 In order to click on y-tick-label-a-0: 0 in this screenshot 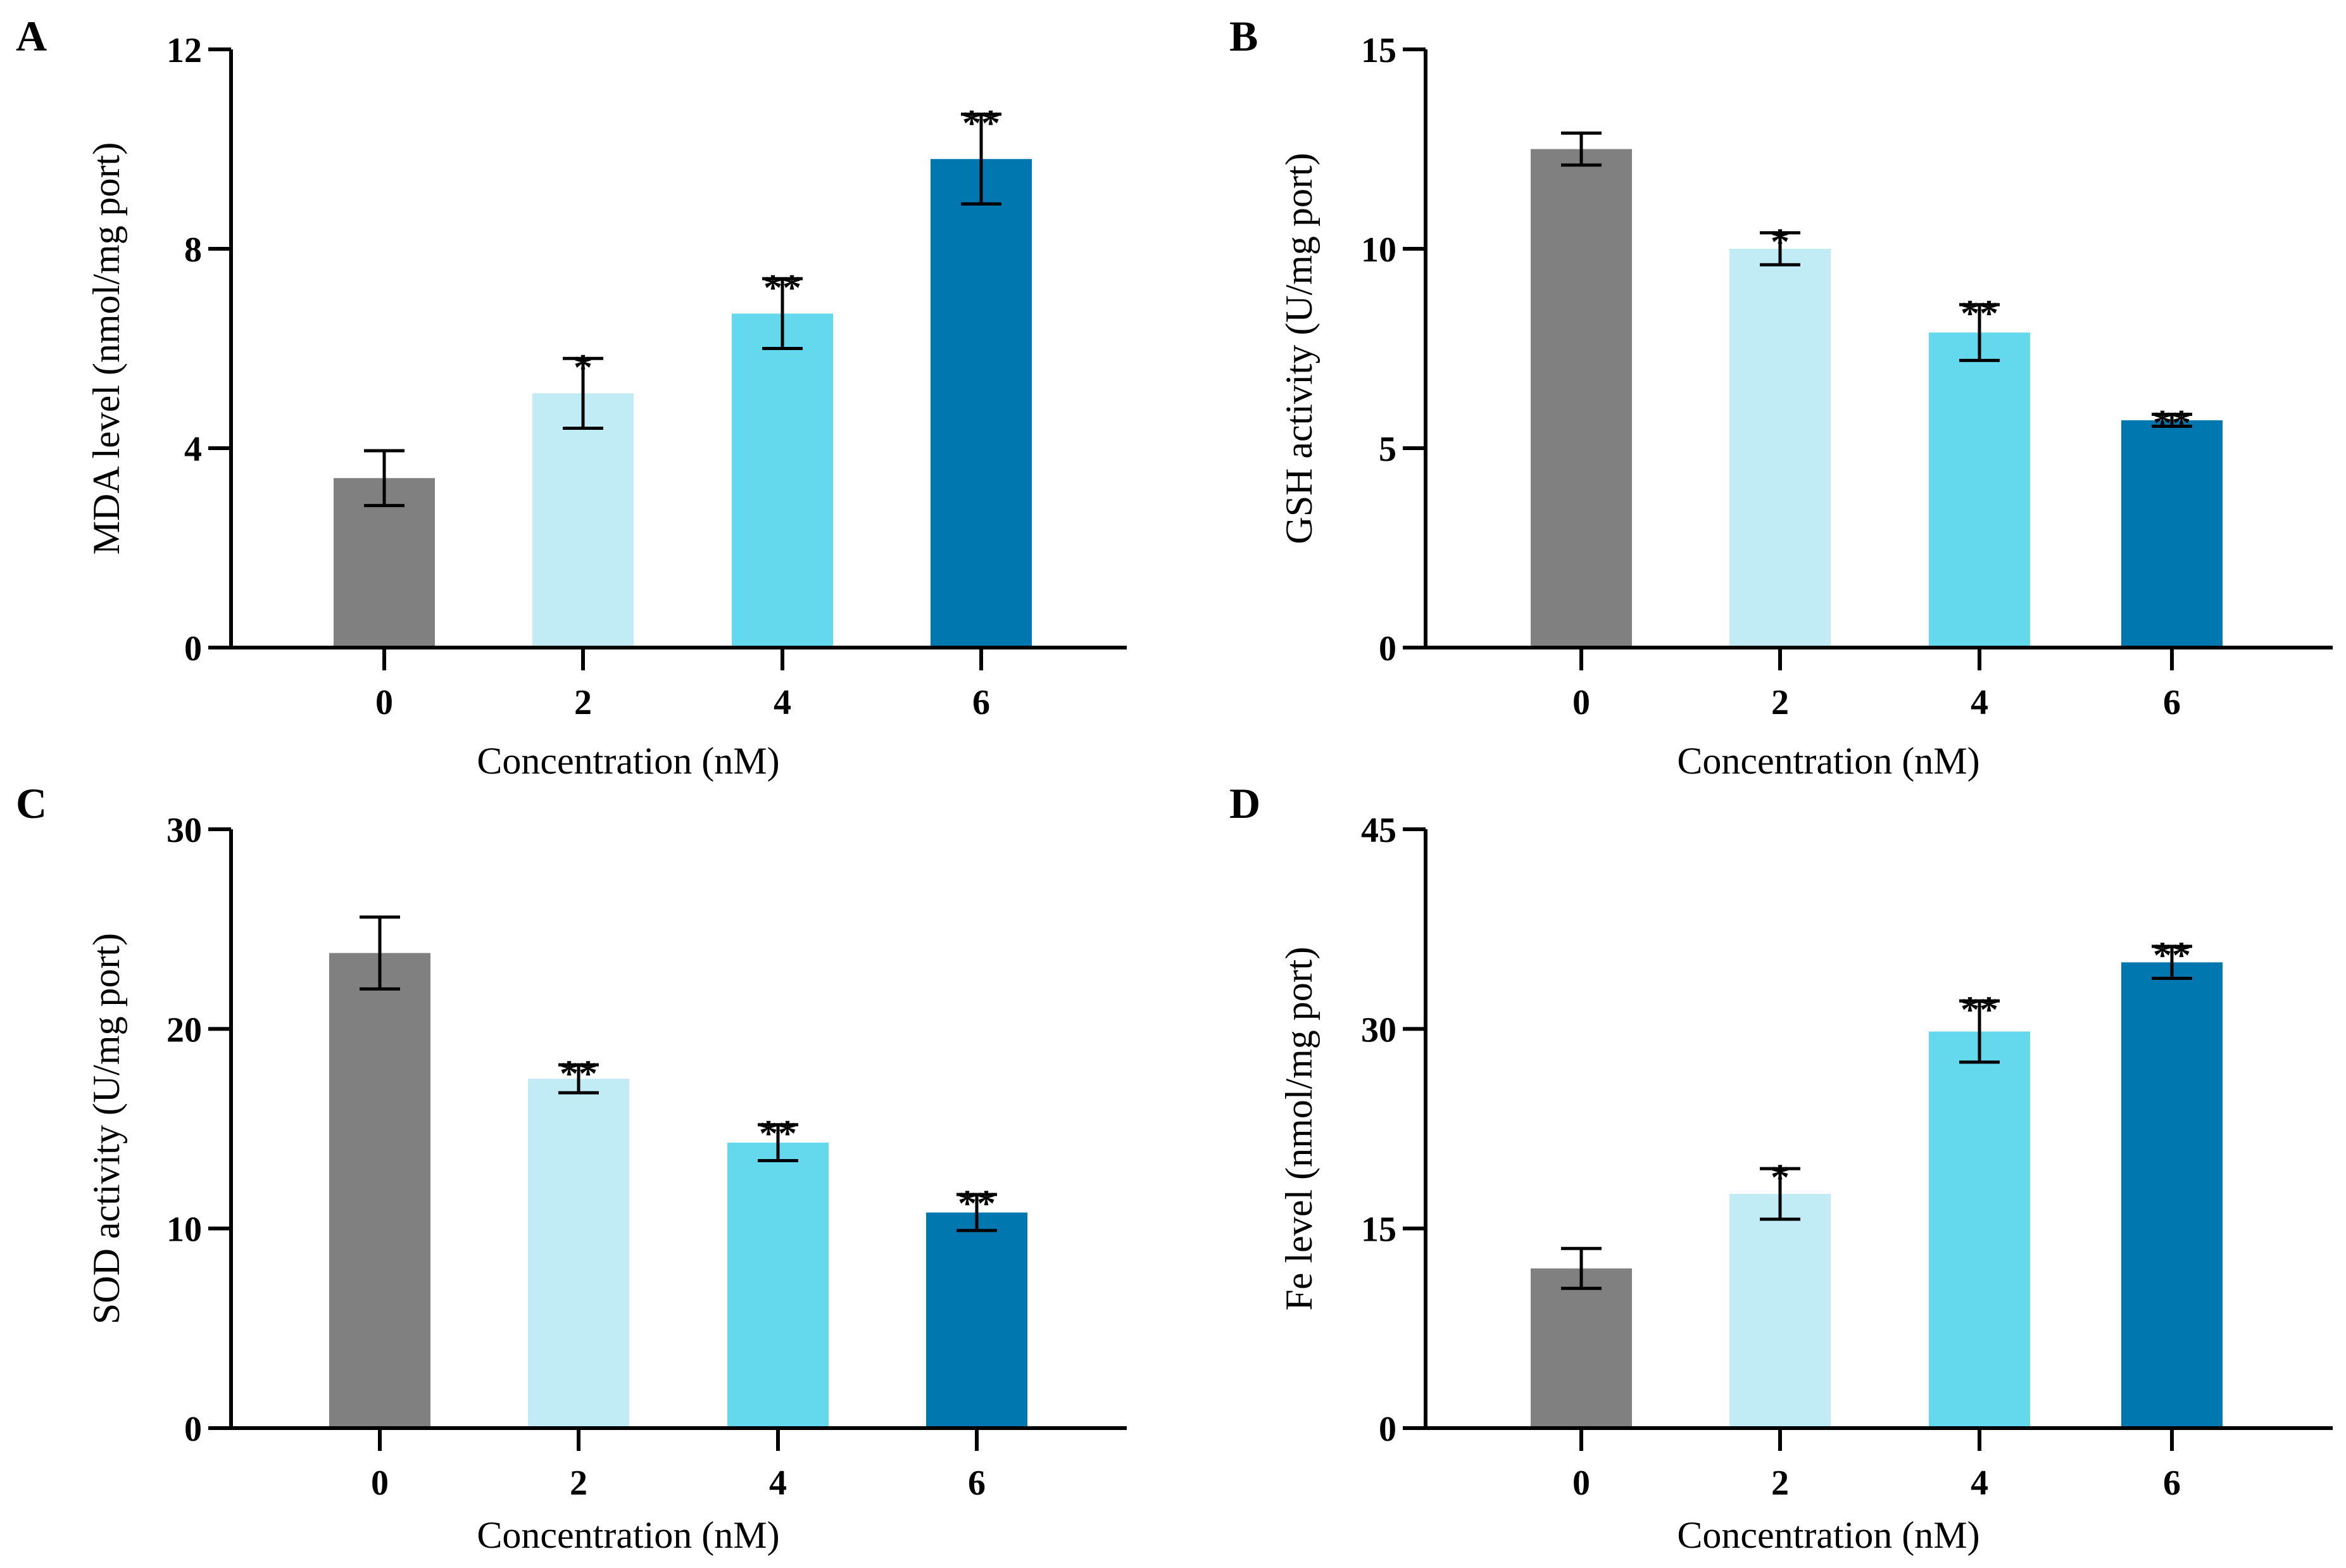, I will do `click(193, 648)`.